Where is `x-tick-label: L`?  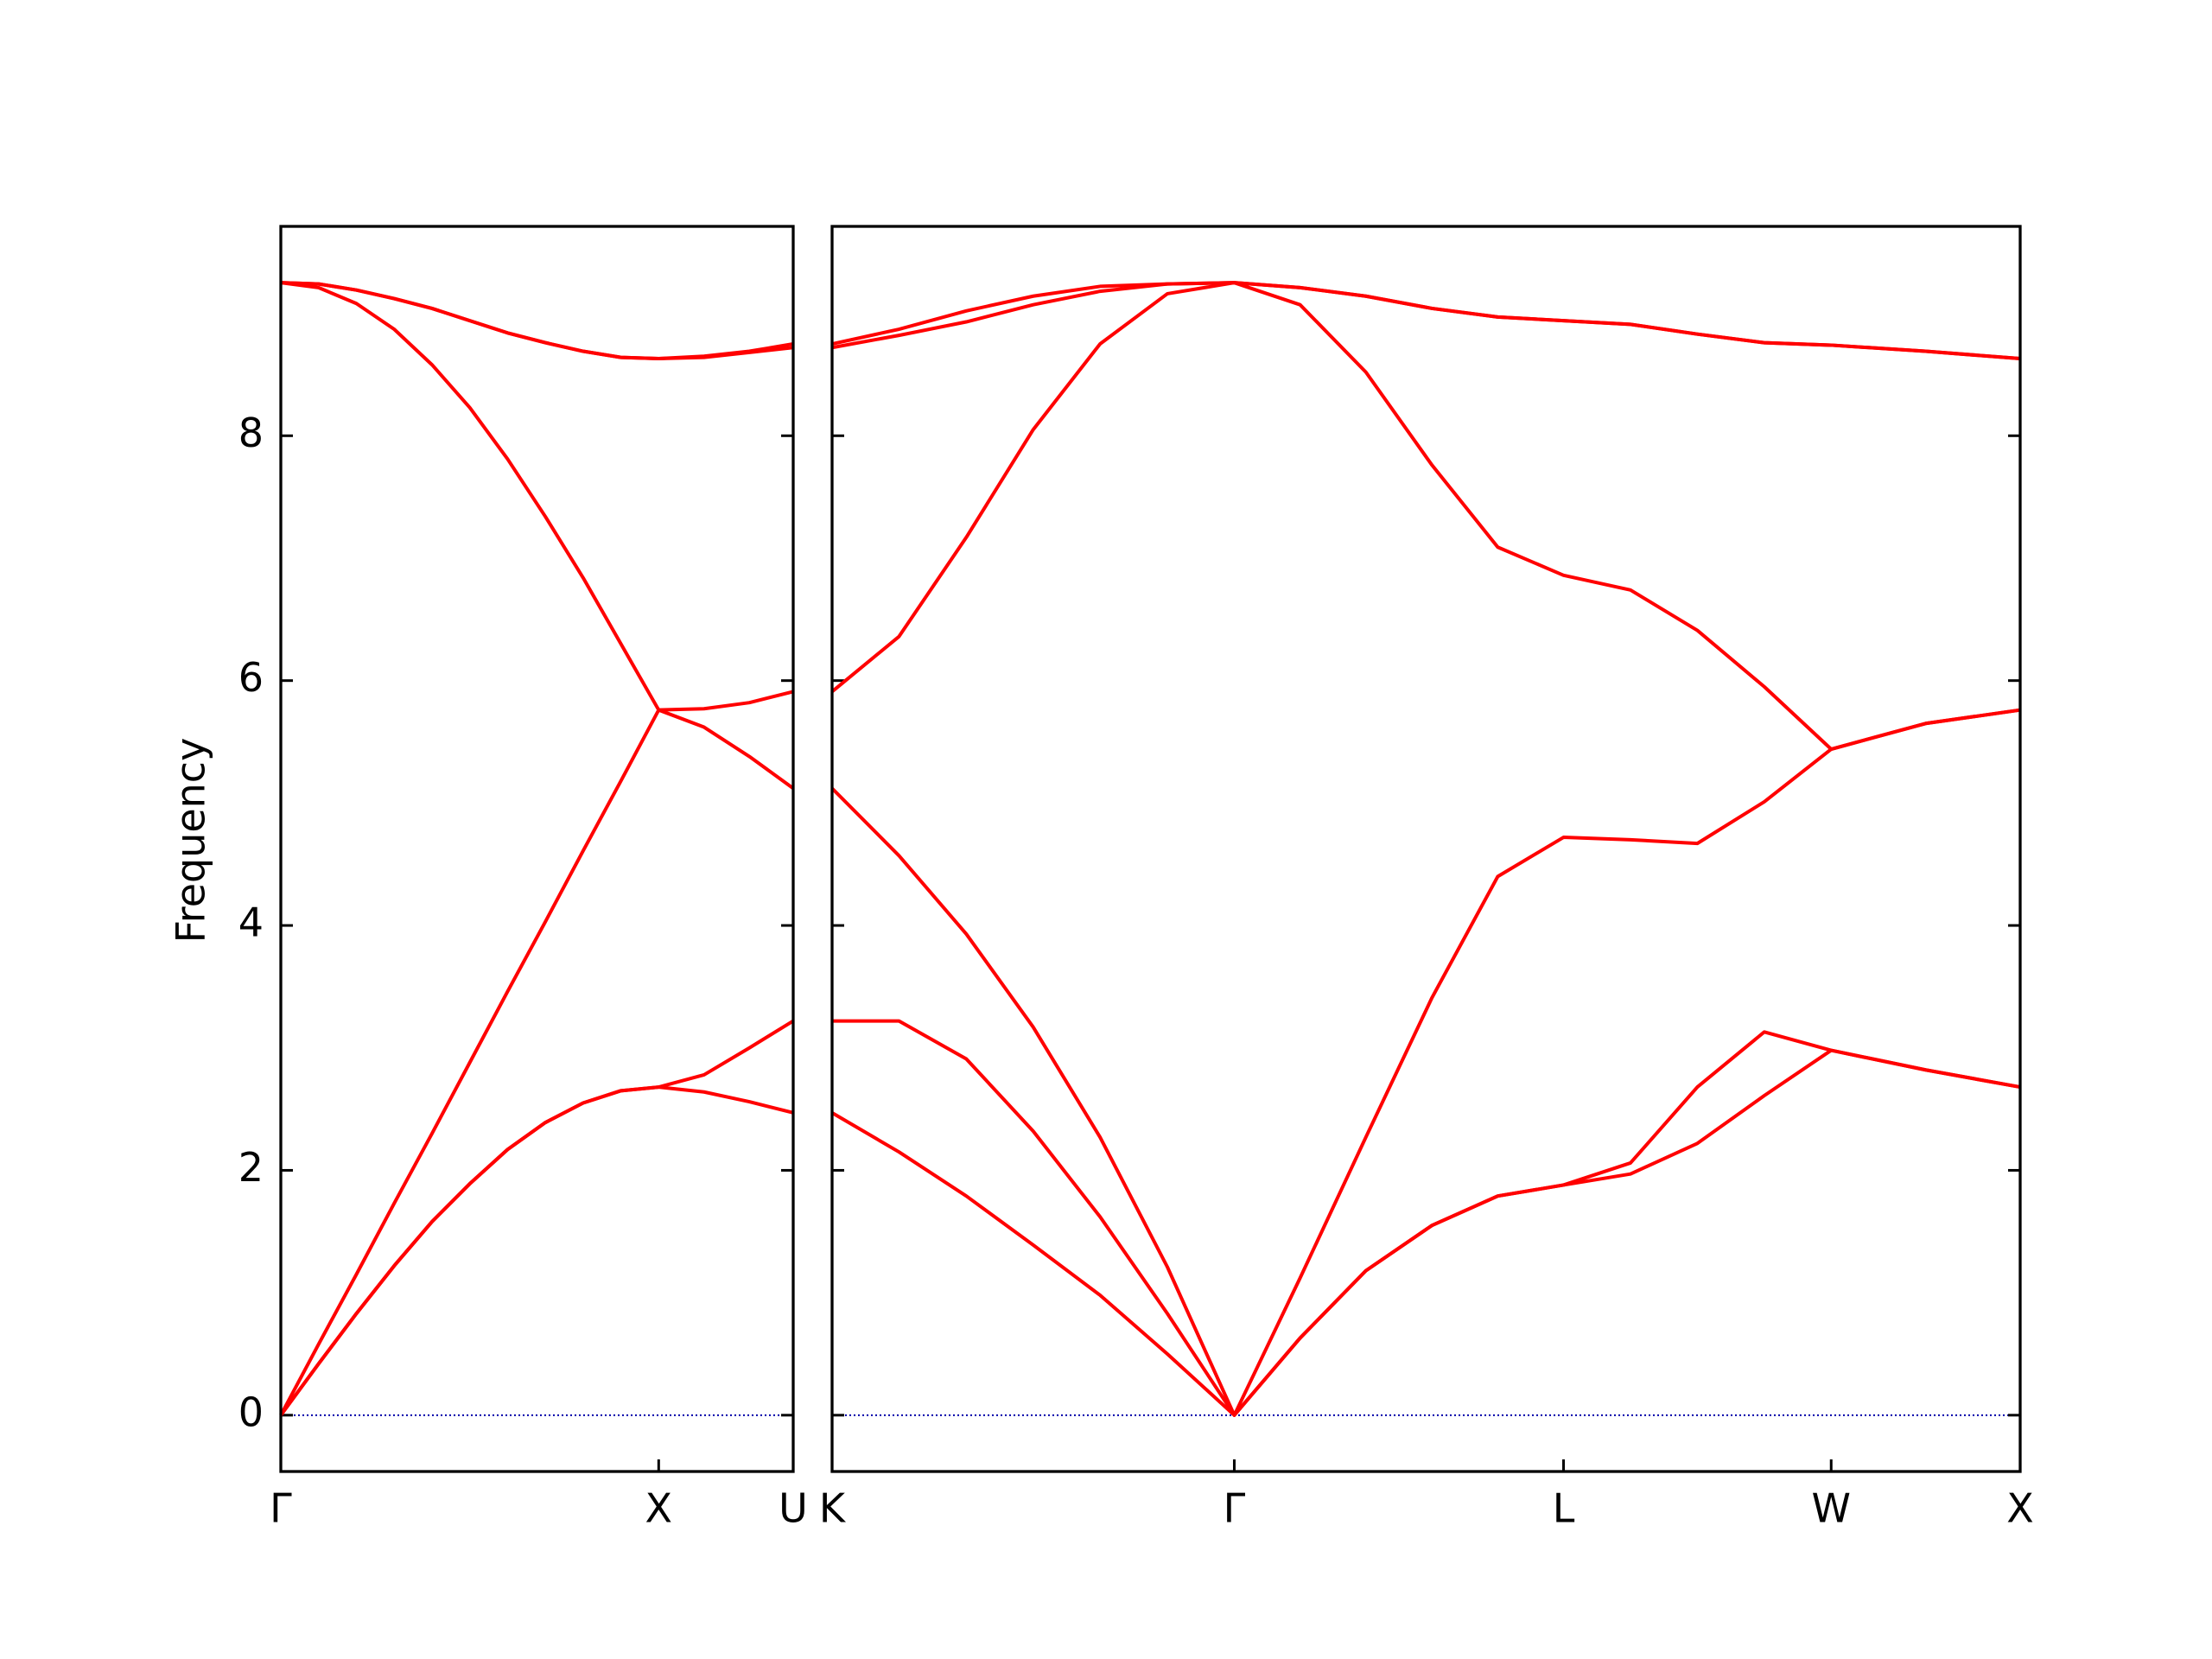
x-tick-label: L is located at coordinates (1564, 1508).